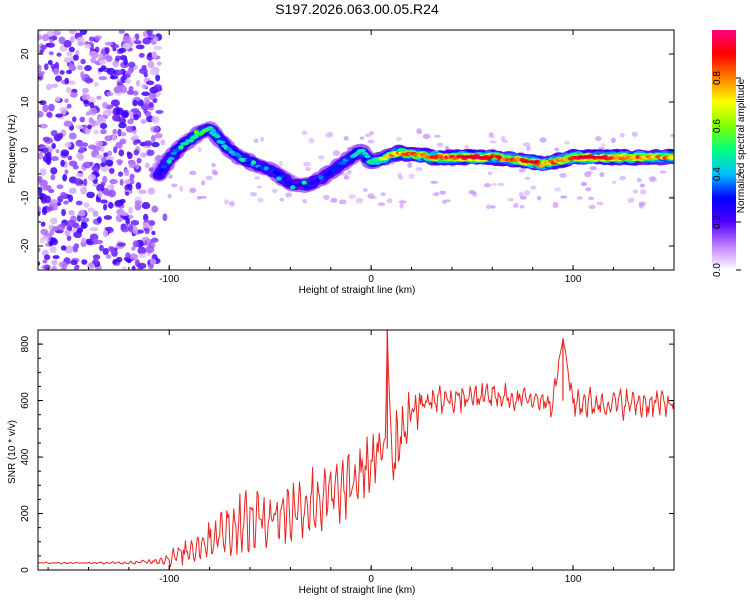 This screenshot has height=600, width=750. Describe the element at coordinates (371, 579) in the screenshot. I see `snr-x-tick-label: 0` at that location.